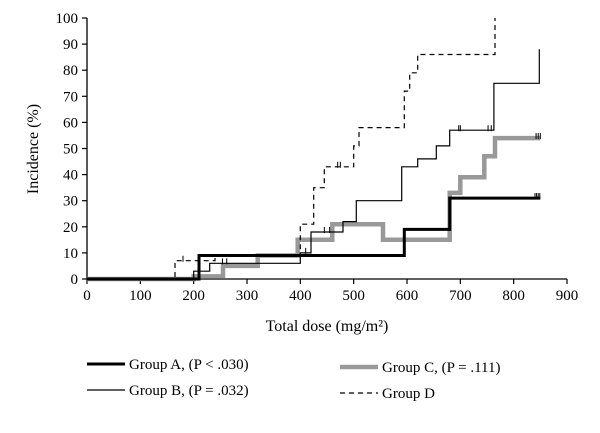  I want to click on x-tick-label: 700, so click(460, 296).